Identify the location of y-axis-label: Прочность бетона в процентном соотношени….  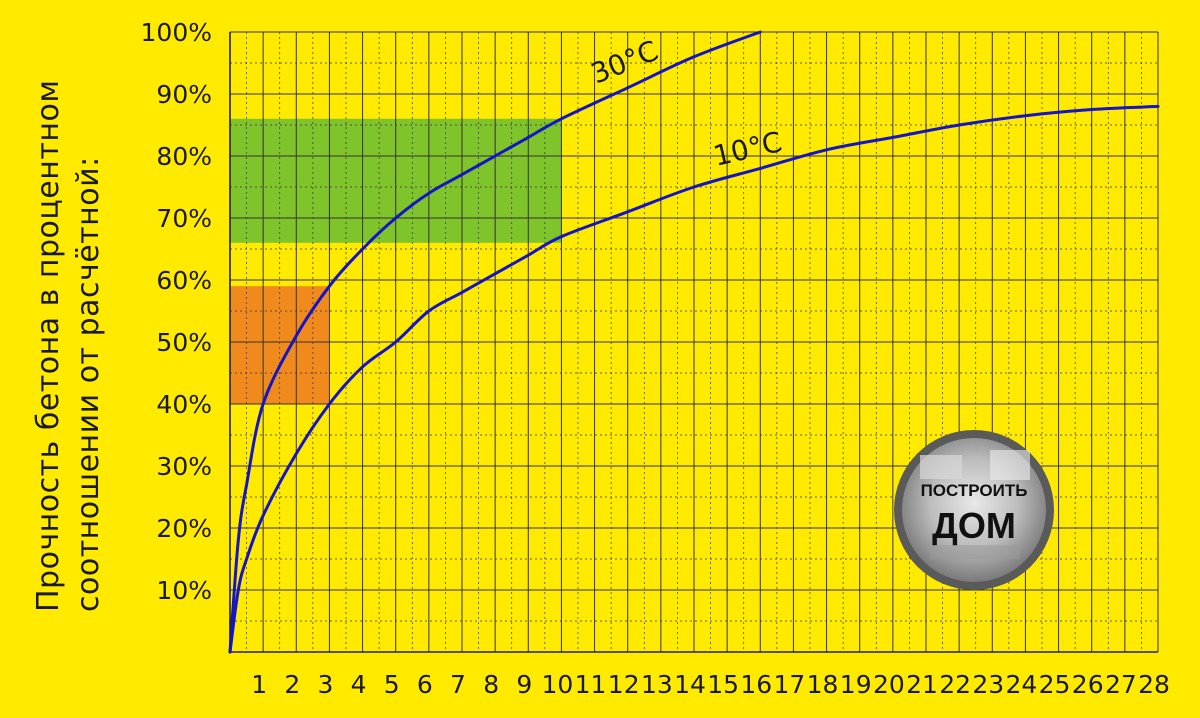
(68, 346).